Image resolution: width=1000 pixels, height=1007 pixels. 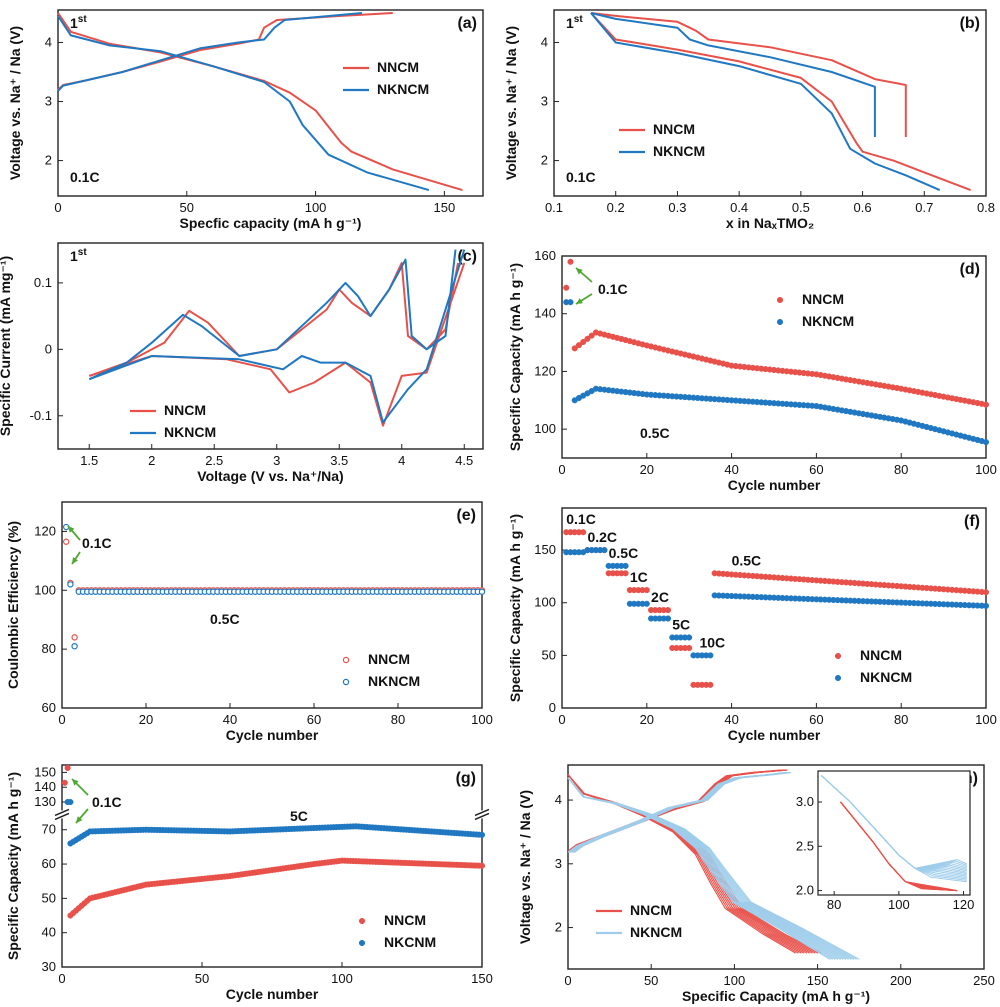 What do you see at coordinates (616, 207) in the screenshot?
I see `x-tick-label: 0.2` at bounding box center [616, 207].